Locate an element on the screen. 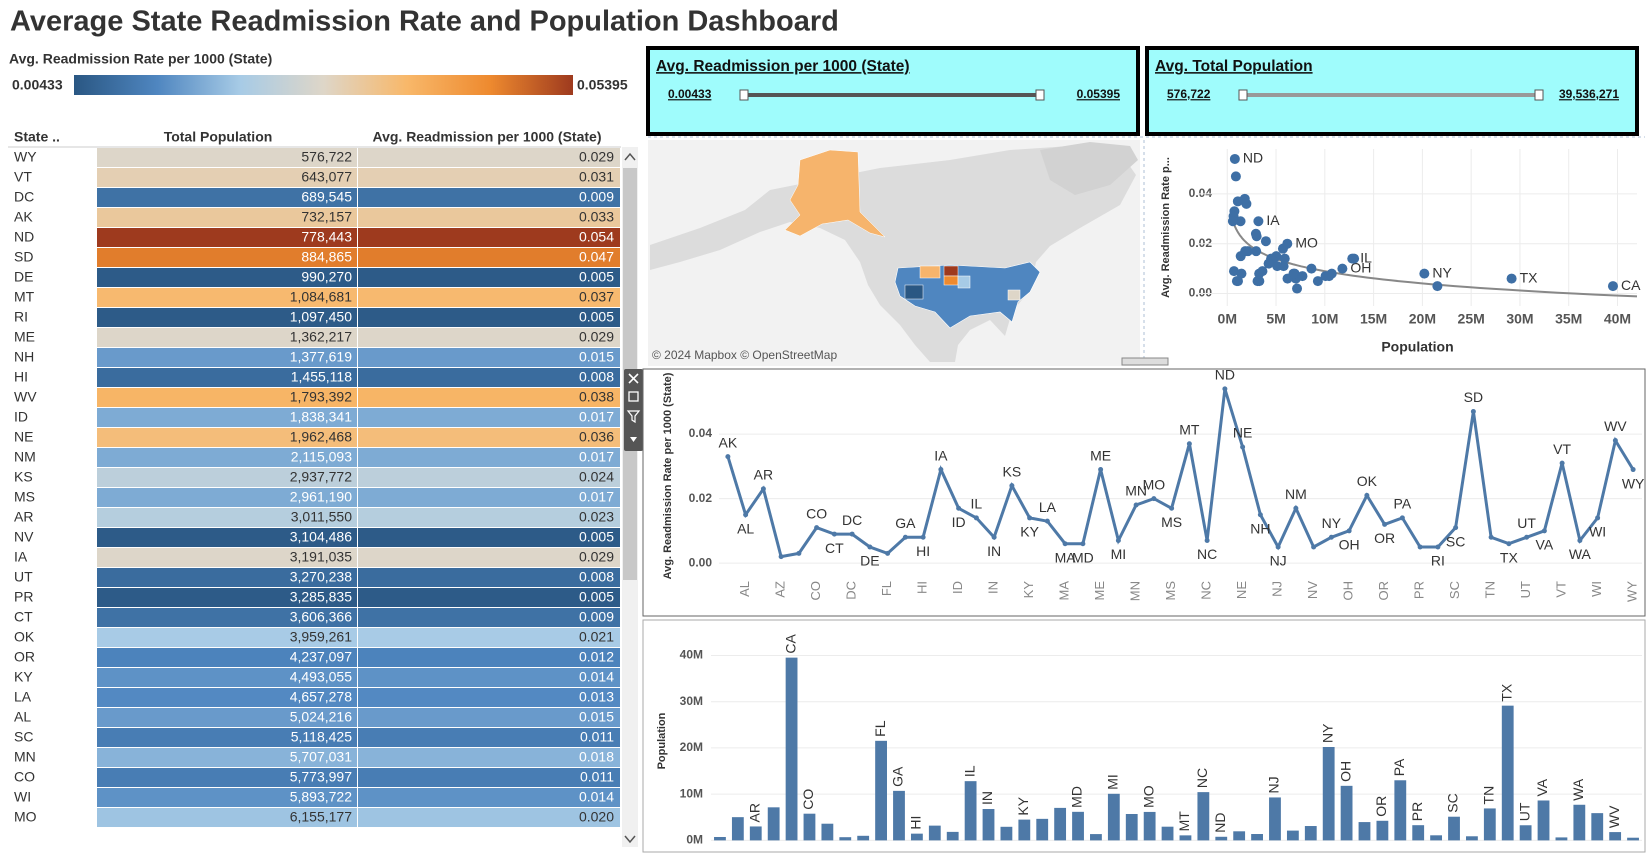 The image size is (1649, 856). resize-handle is located at coordinates (1145, 361).